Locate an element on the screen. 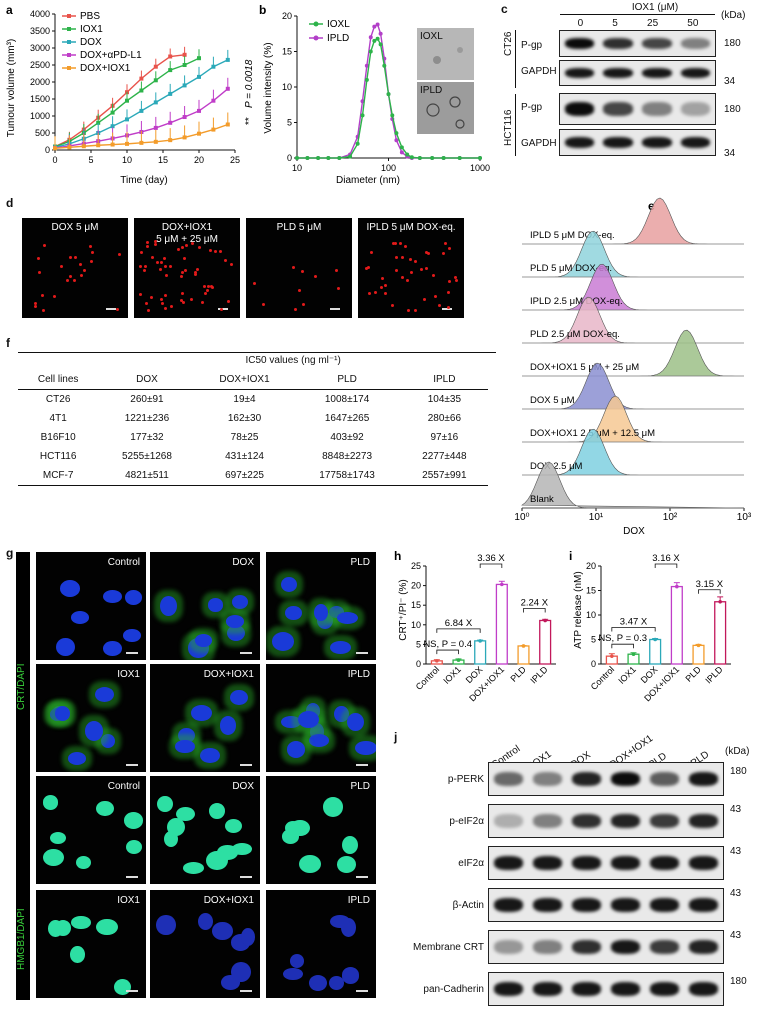 The height and width of the screenshot is (1018, 760). y-tick-label: 15 is located at coordinates (591, 591).